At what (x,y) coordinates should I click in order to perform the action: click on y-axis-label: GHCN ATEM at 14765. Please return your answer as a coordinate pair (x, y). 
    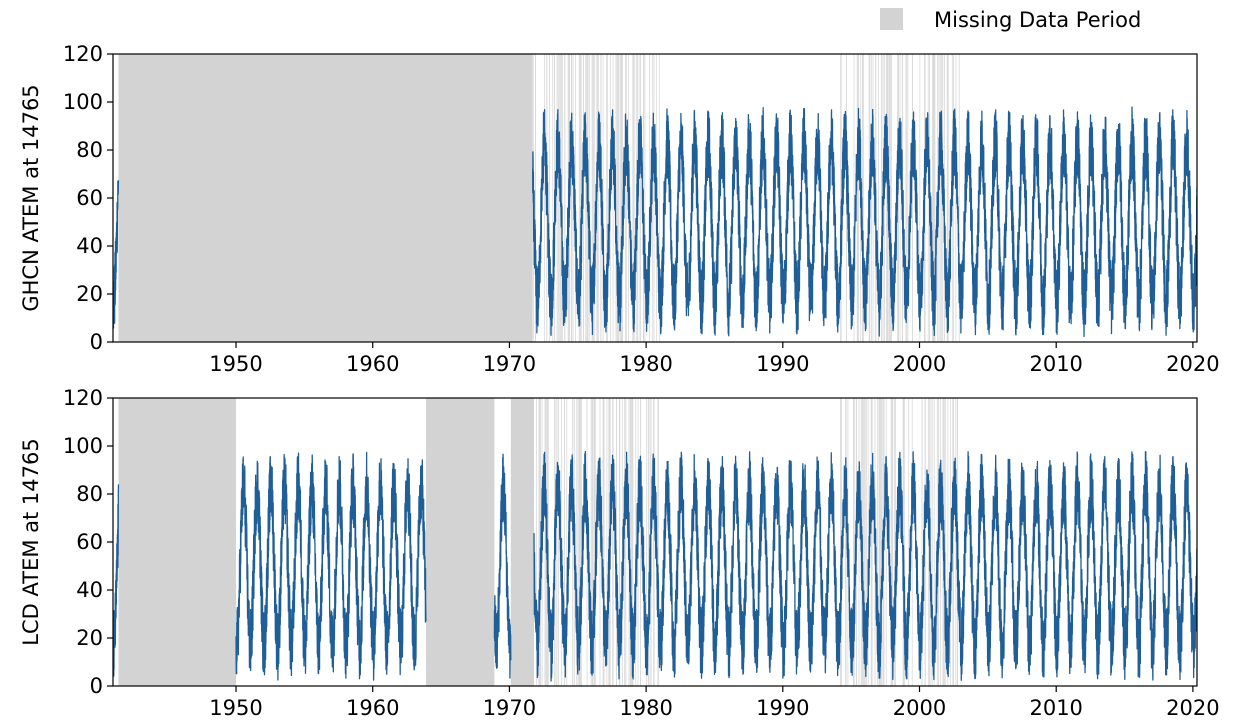
    Looking at the image, I should click on (31, 197).